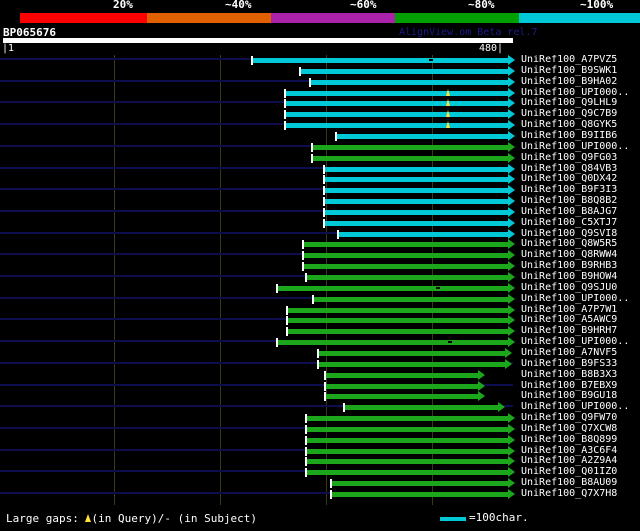  I want to click on alignment-hit-row: UniRef100_Q01IZ0, so click(320, 472).